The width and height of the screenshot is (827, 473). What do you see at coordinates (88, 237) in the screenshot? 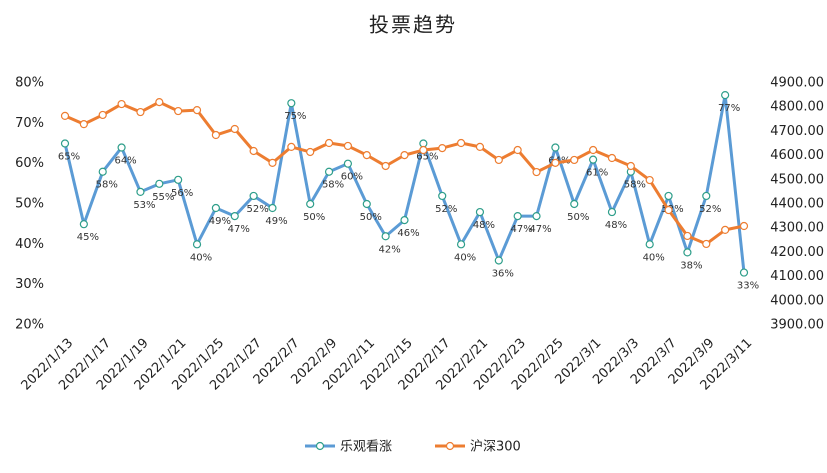
I see `data-label: 45%` at bounding box center [88, 237].